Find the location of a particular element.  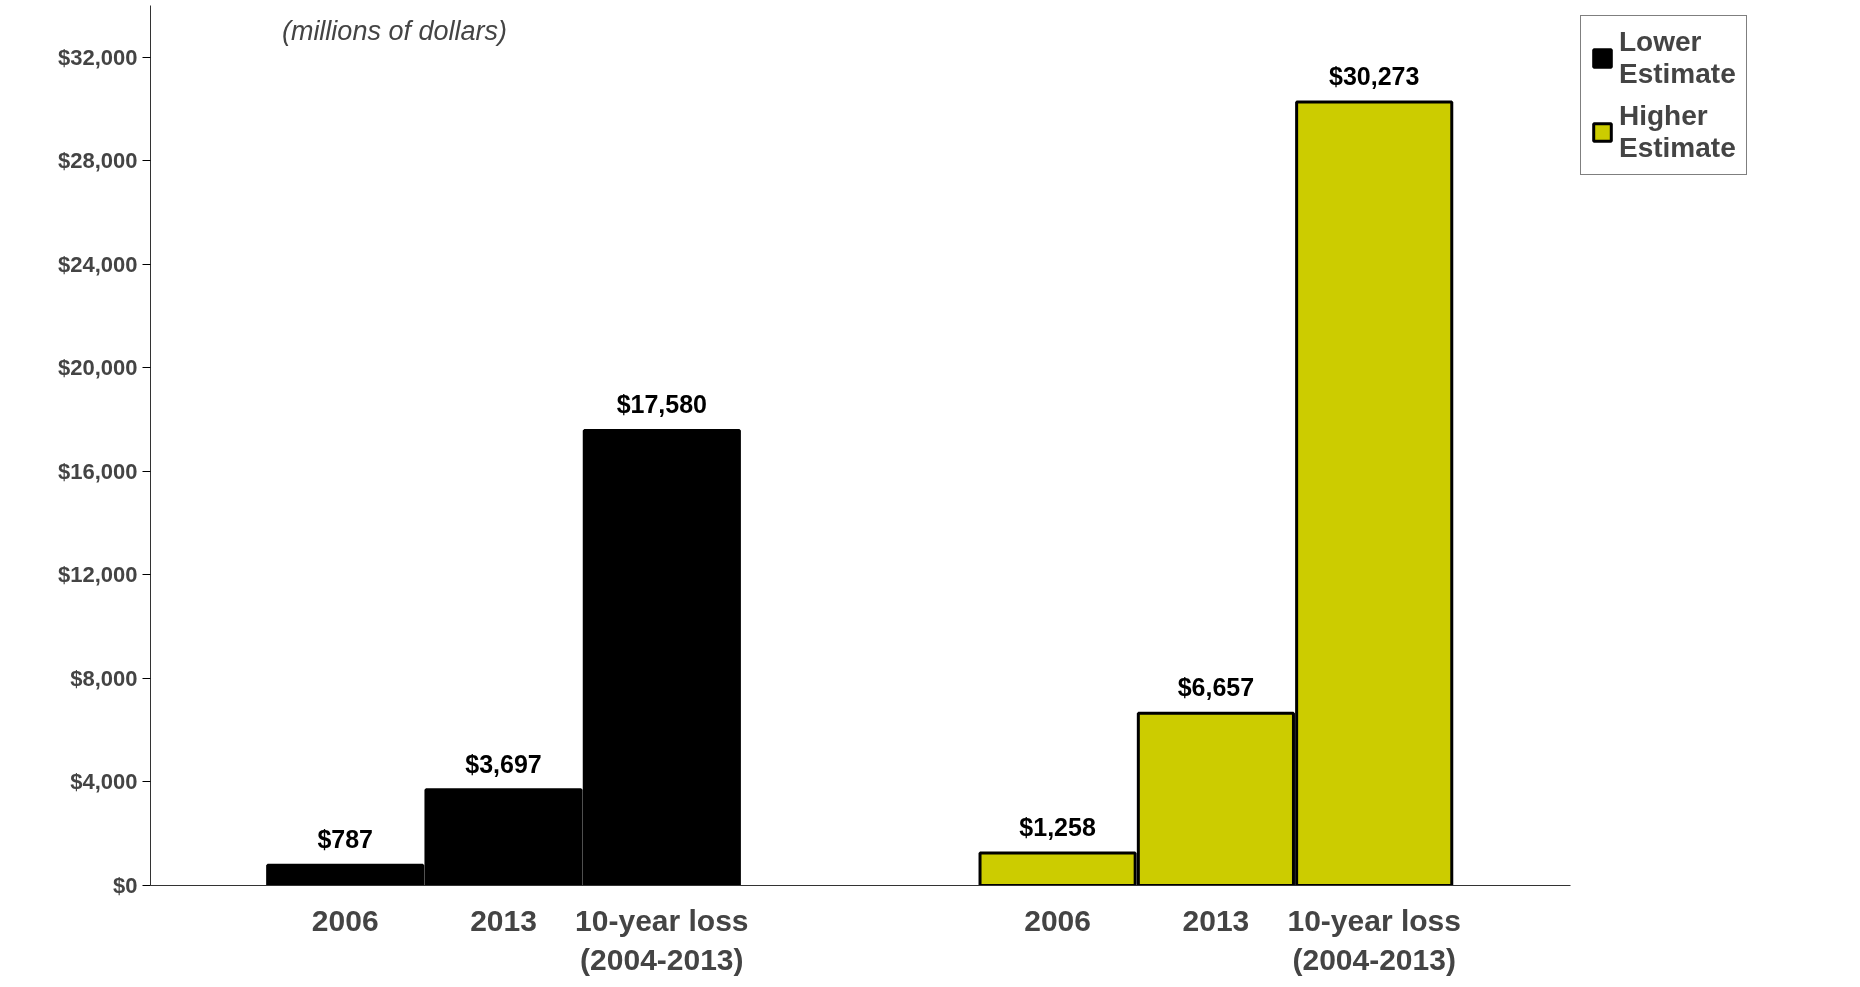

y-tick-label: $20,000 is located at coordinates (97, 368).